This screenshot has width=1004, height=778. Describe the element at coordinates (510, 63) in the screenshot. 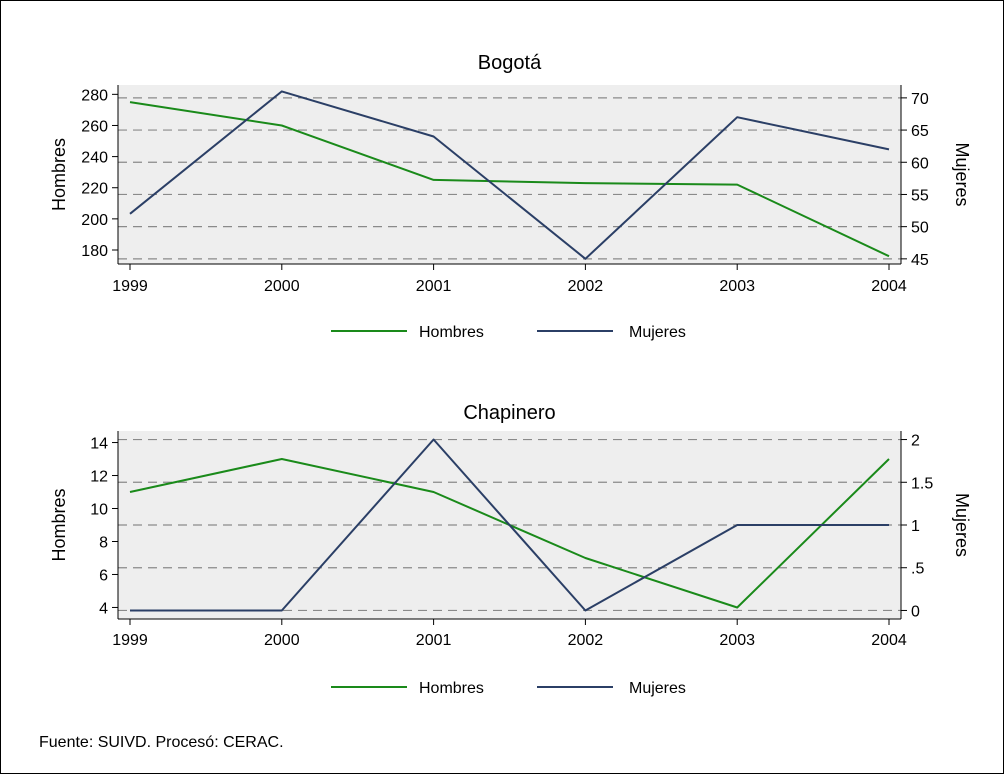

I see `chart-title: Bogotá` at that location.